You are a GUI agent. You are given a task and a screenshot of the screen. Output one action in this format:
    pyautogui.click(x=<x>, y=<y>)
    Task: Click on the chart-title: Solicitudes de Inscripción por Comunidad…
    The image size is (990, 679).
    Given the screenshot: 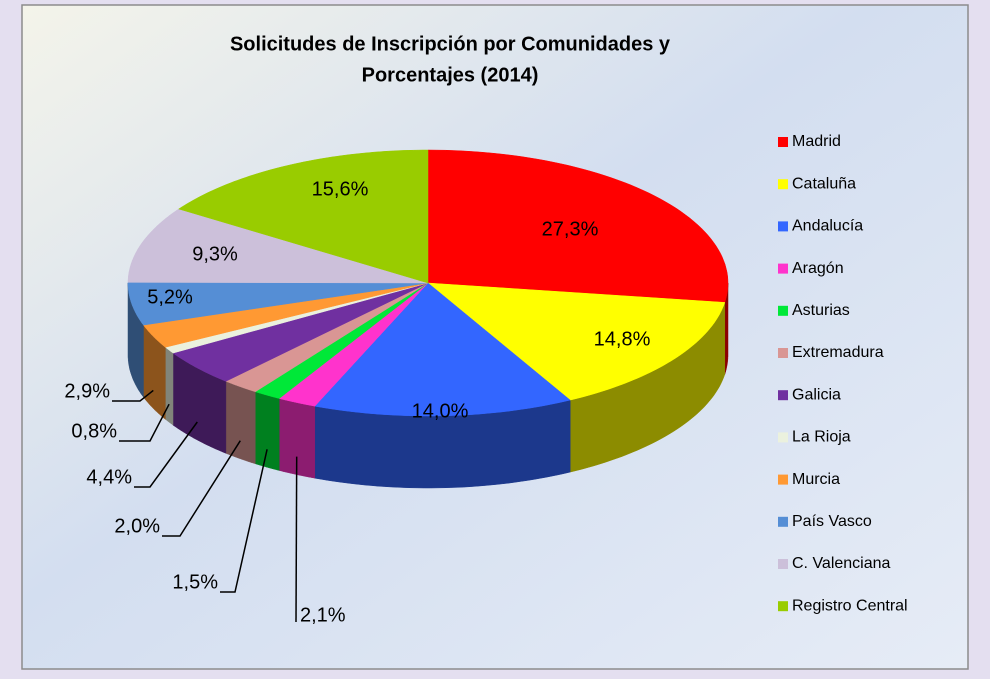 What is the action you would take?
    pyautogui.click(x=450, y=44)
    